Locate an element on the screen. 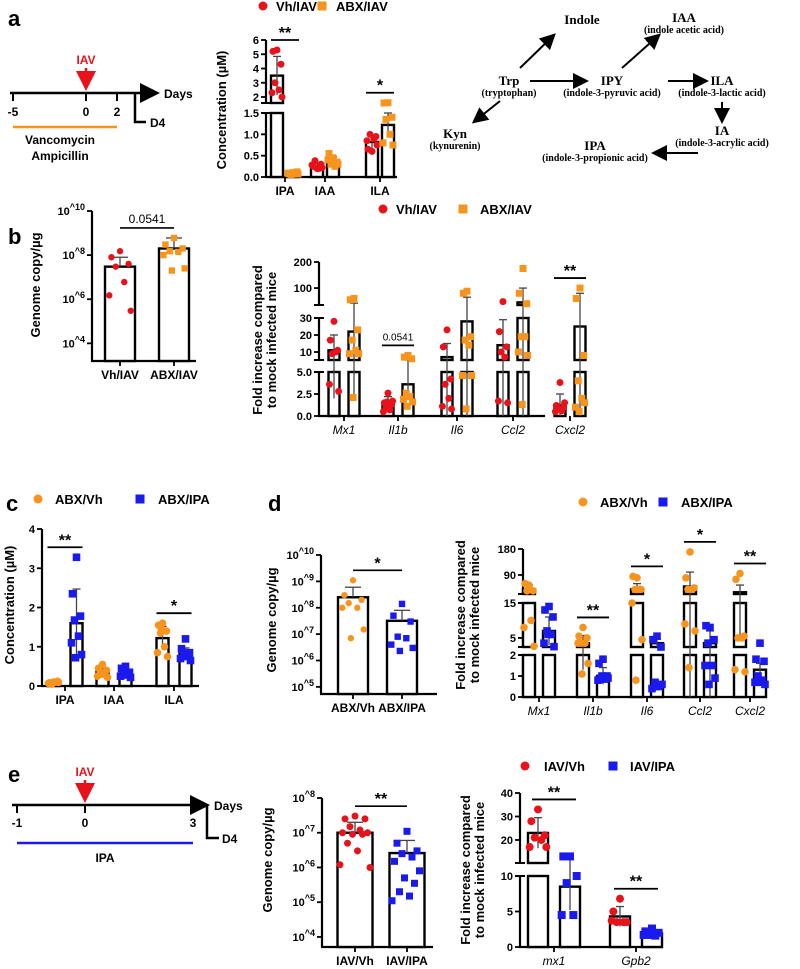  legend-label: Vh/IAV is located at coordinates (296, 7).